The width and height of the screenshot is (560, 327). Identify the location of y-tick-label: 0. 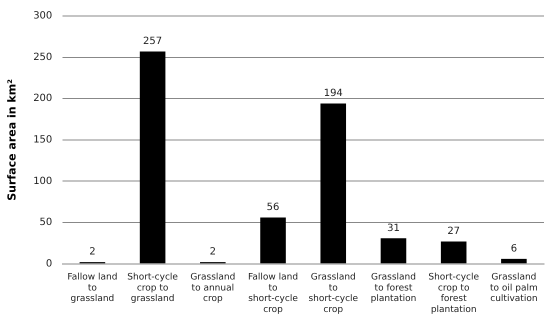
(49, 264).